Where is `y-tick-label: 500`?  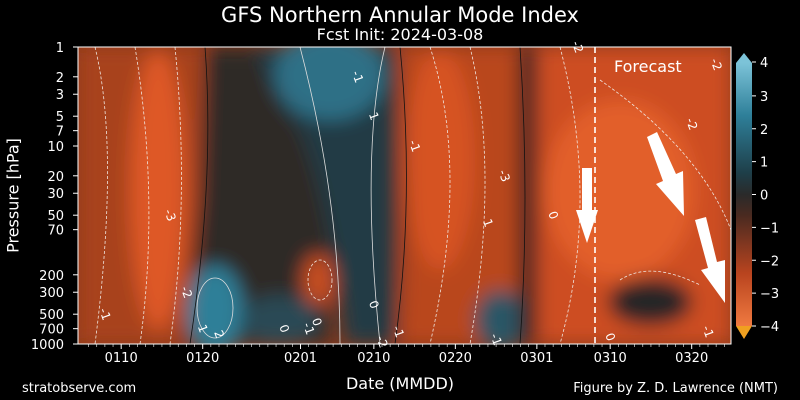
y-tick-label: 500 is located at coordinates (51, 315).